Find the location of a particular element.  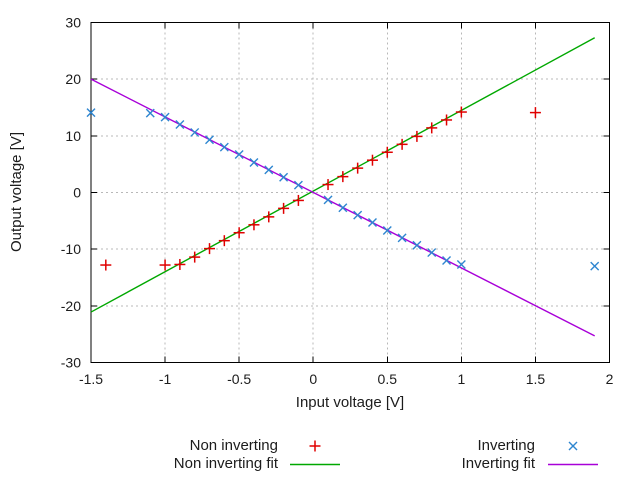

x-tick-label: -1.5 is located at coordinates (91, 379).